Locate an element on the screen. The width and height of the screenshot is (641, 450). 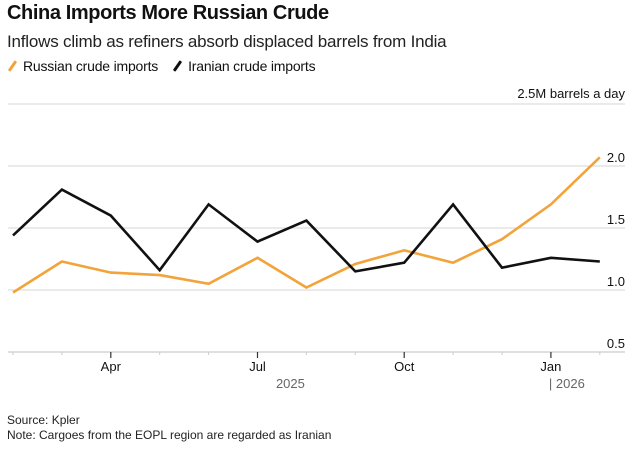
legend-item-russian: Russian crude imports is located at coordinates (82, 66).